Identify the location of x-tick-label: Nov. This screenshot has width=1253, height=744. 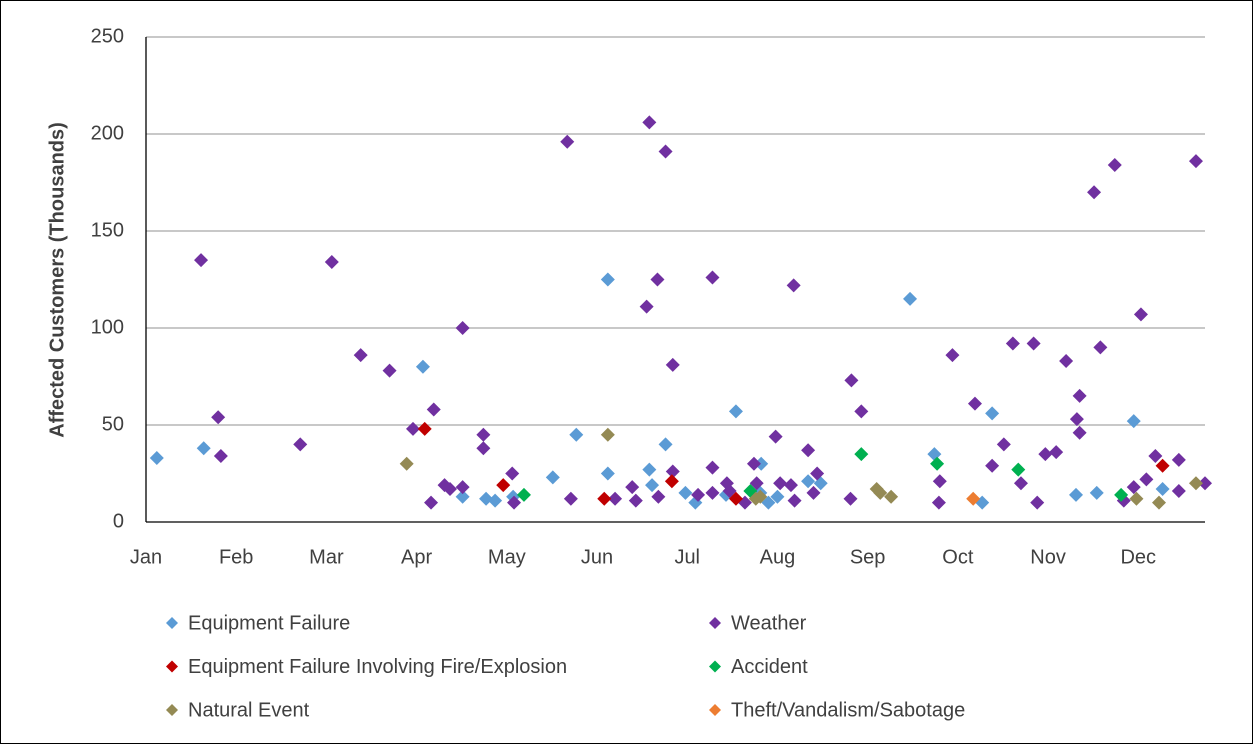
(1048, 557).